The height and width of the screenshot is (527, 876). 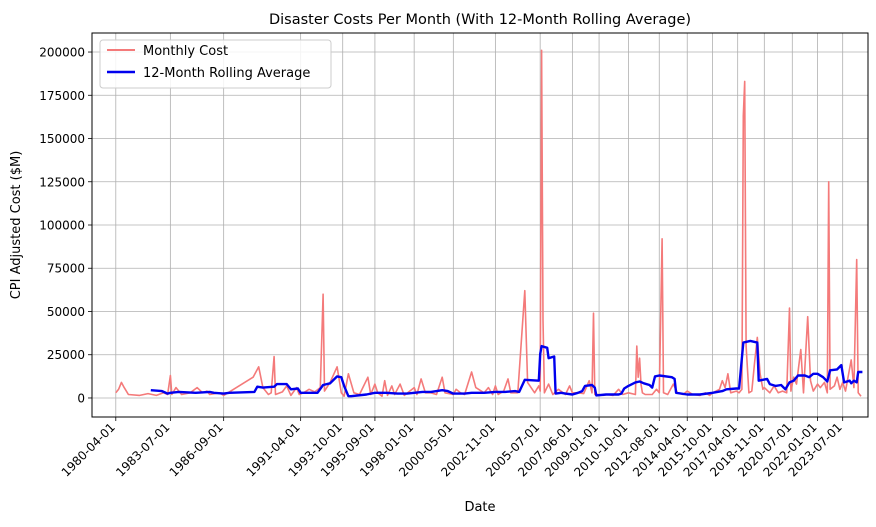 I want to click on y-tick-label: 25000, so click(x=66, y=355).